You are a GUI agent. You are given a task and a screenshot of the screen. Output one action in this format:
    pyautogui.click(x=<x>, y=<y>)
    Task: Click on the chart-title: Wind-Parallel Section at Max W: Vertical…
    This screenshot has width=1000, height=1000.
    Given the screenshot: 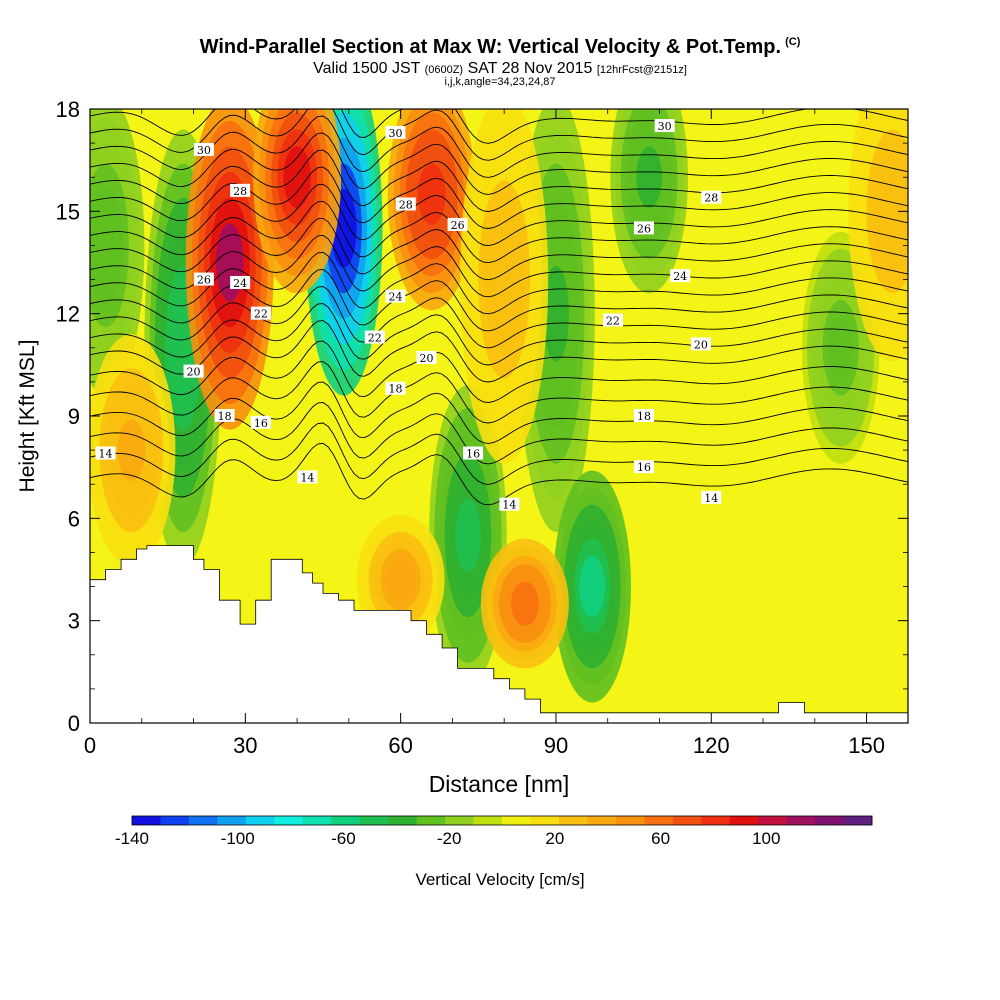 What is the action you would take?
    pyautogui.click(x=500, y=47)
    